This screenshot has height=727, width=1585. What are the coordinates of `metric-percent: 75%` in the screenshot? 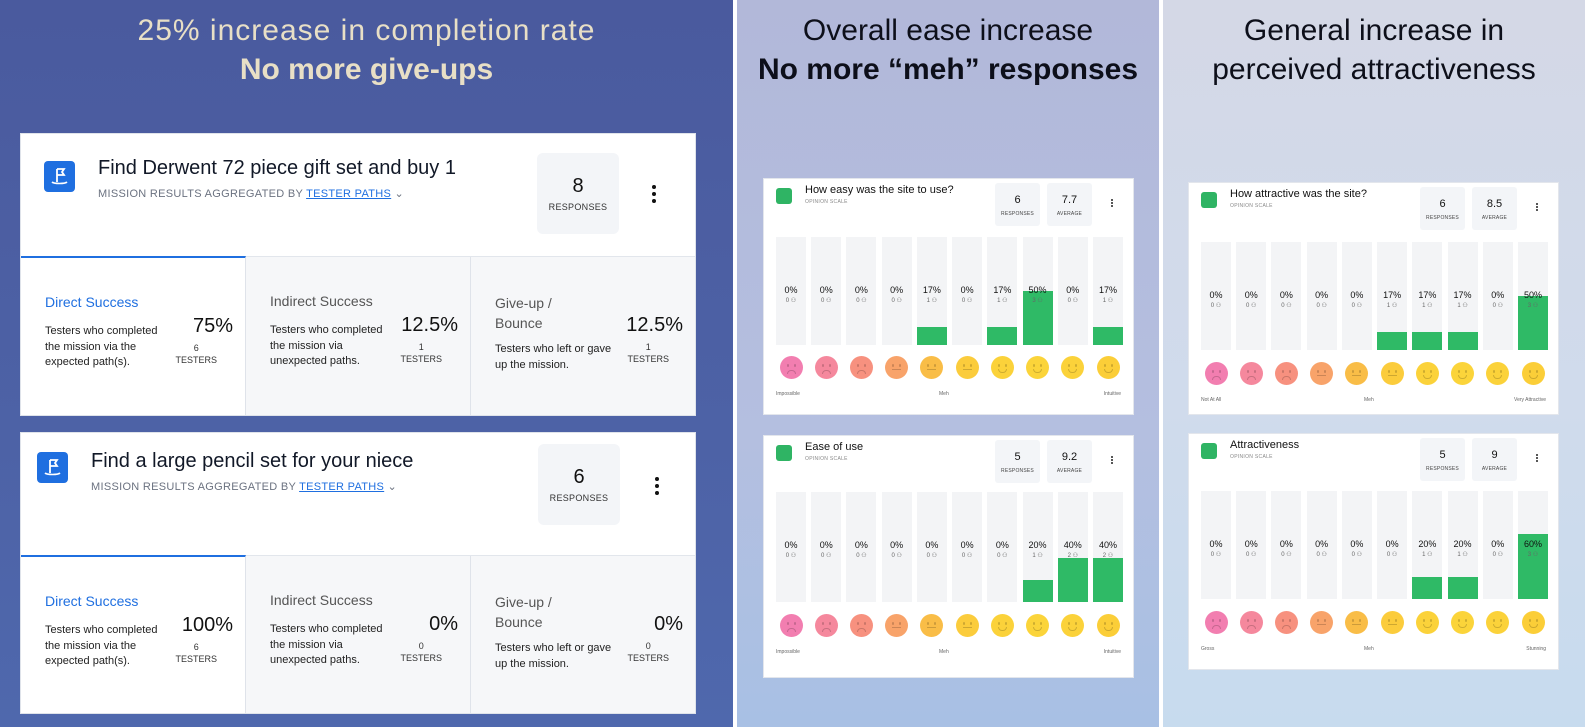 It's located at (212, 326).